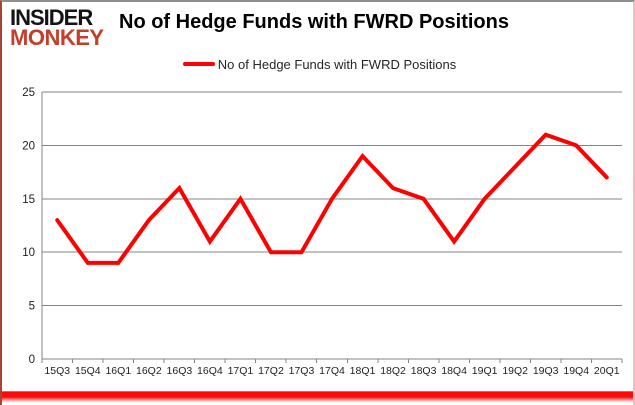  What do you see at coordinates (332, 371) in the screenshot?
I see `x-axis-label: 17Q4` at bounding box center [332, 371].